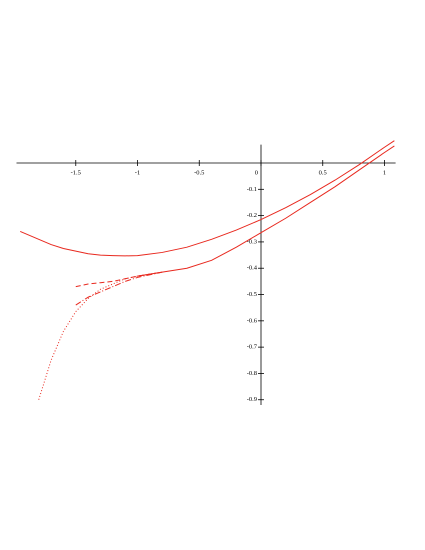 The height and width of the screenshot is (550, 425). Describe the element at coordinates (384, 172) in the screenshot. I see `x-tick-label: 1` at that location.